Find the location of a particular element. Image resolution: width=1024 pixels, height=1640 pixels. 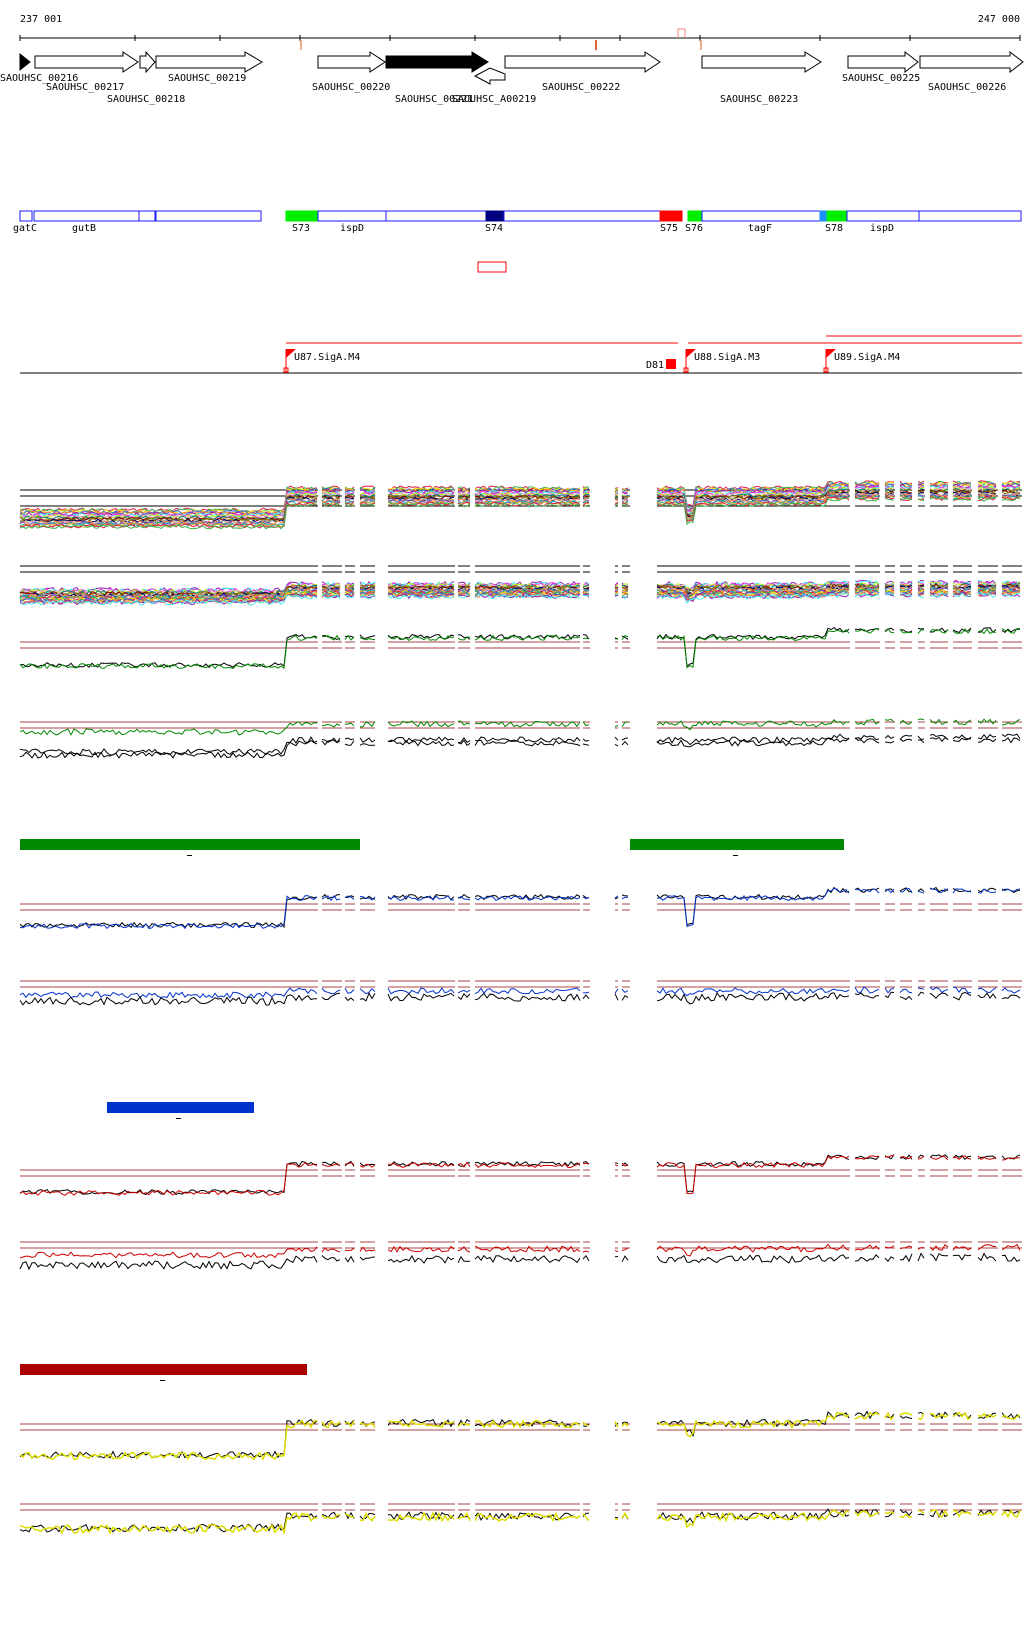

operon-label: S75 is located at coordinates (669, 228).